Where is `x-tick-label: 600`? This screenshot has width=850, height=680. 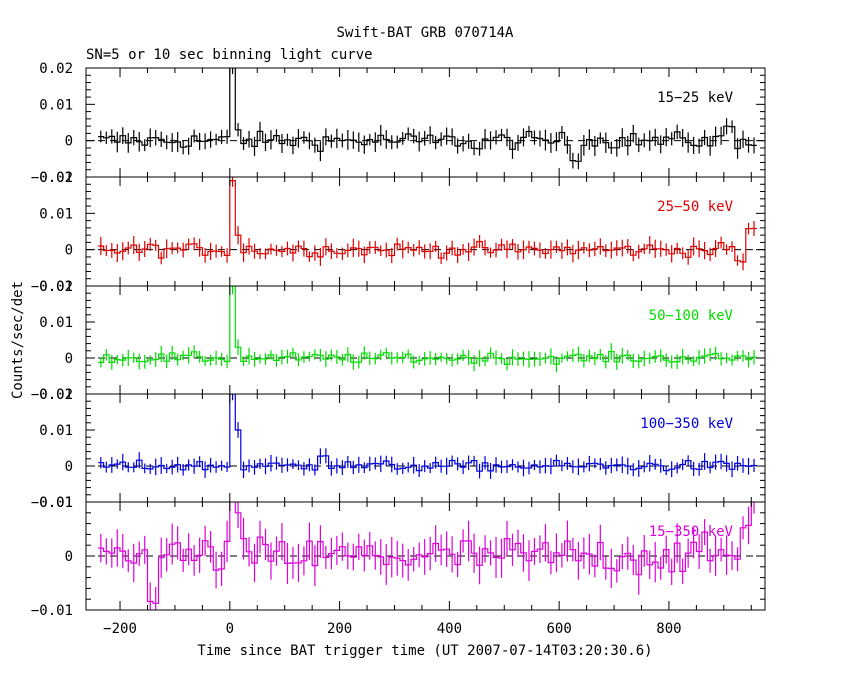
x-tick-label: 600 is located at coordinates (559, 629).